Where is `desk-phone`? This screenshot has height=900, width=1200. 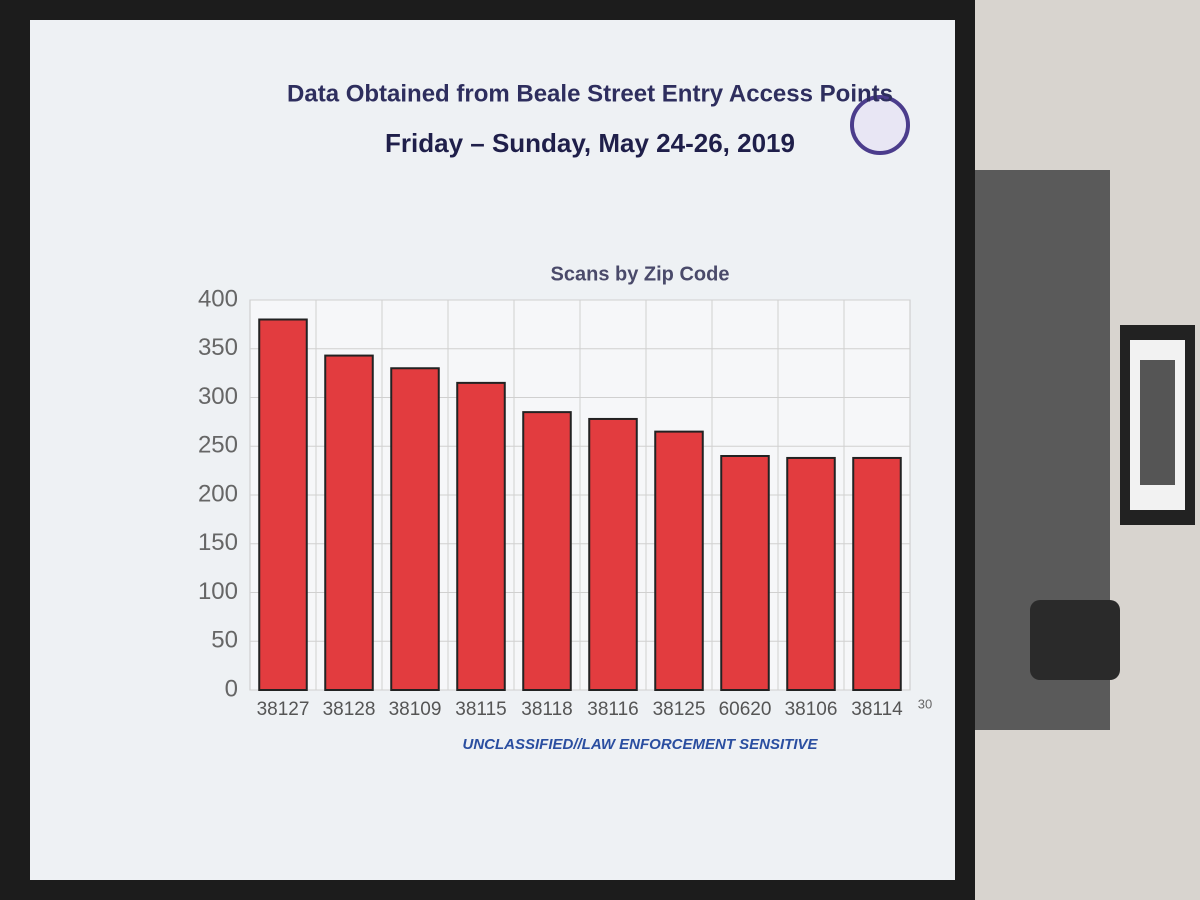 desk-phone is located at coordinates (1075, 640).